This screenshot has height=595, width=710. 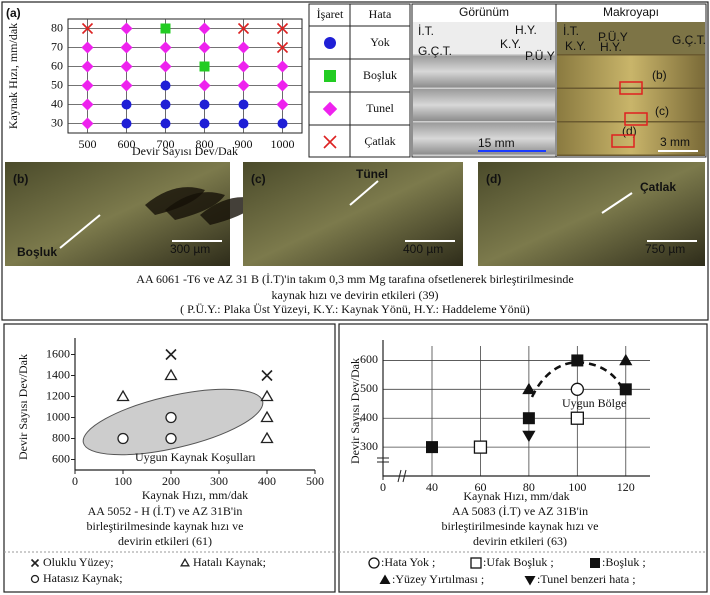 What do you see at coordinates (626, 487) in the screenshot?
I see `x-tick-label: 120` at bounding box center [626, 487].